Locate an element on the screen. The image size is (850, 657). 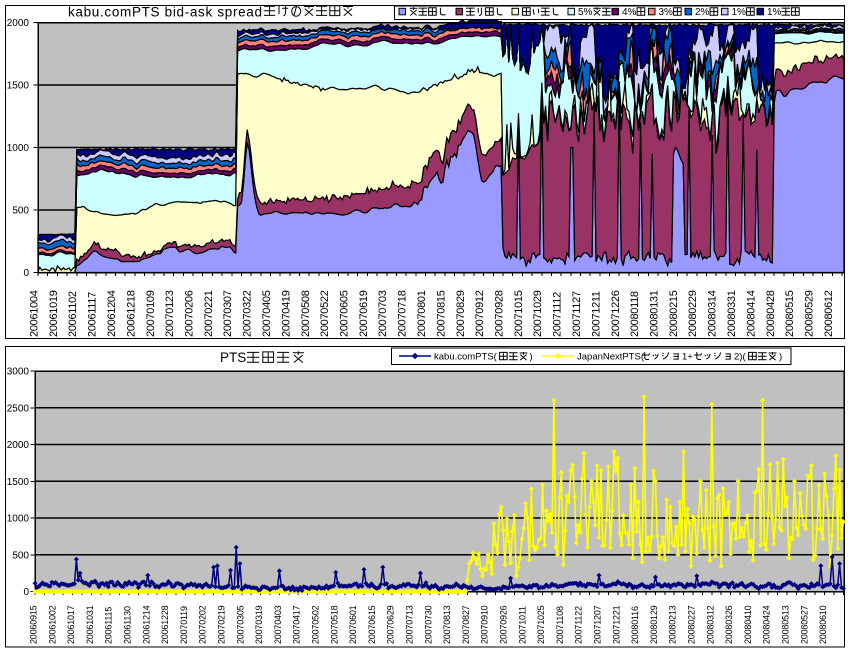
svg-text: 20061019 is located at coordinates (54, 313).